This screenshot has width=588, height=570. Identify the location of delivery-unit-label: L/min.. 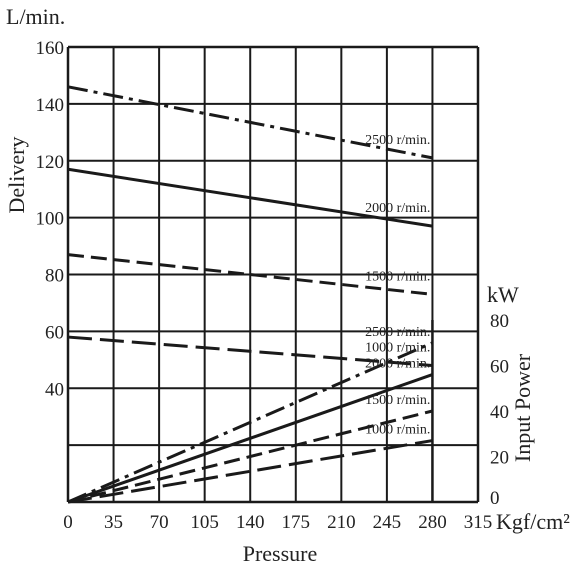
(35, 16).